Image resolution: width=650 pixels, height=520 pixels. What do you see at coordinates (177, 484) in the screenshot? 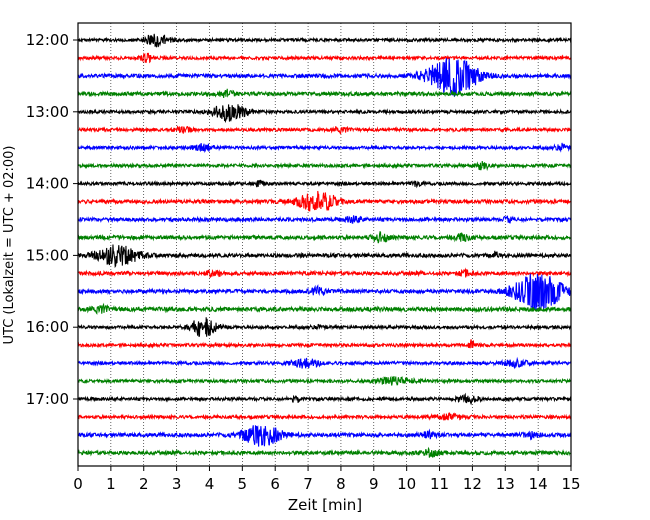
I see `x-tick-label: 3` at bounding box center [177, 484].